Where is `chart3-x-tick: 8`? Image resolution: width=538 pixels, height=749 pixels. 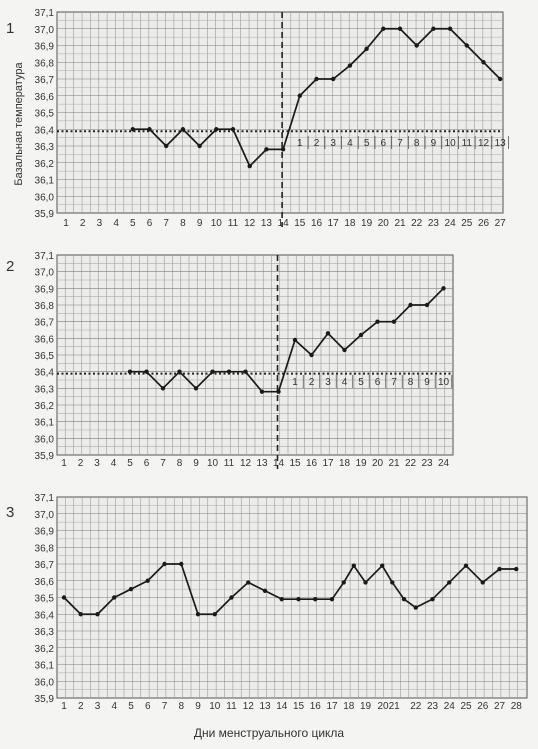
chart3-x-tick: 8 is located at coordinates (181, 706).